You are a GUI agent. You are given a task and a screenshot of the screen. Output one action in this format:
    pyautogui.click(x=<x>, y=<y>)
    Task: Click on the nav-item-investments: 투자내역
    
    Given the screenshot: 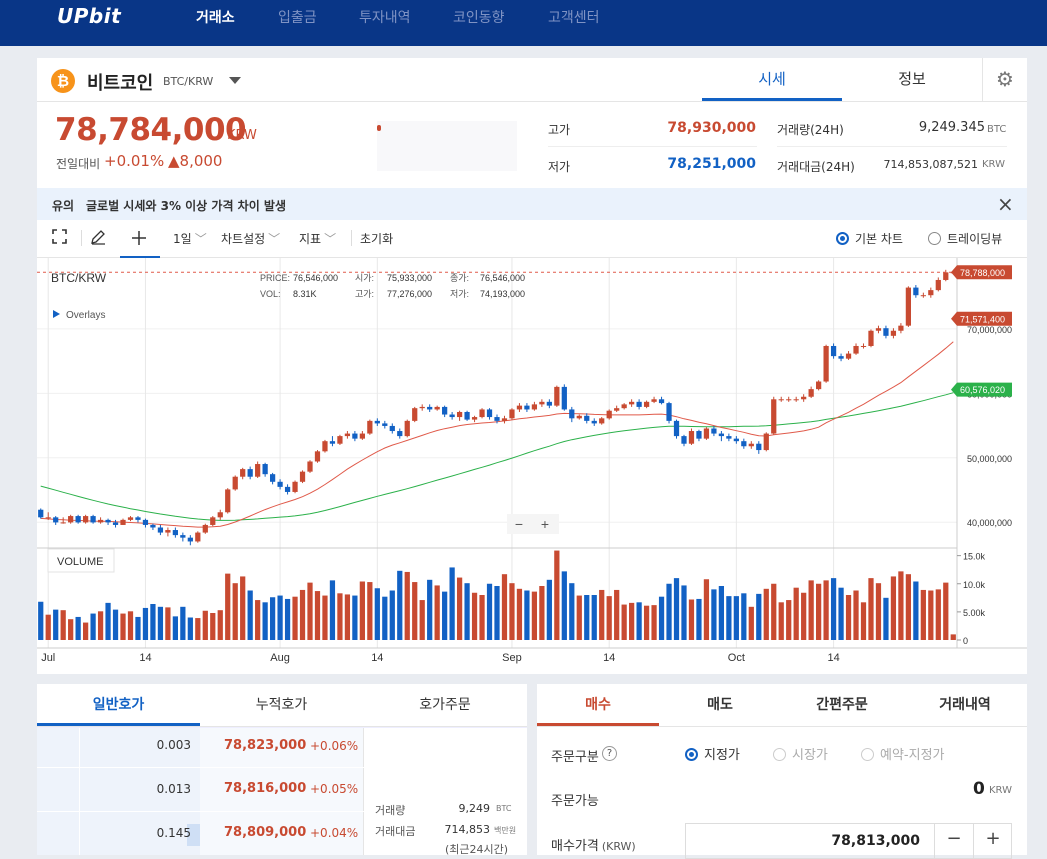 What is the action you would take?
    pyautogui.click(x=385, y=18)
    